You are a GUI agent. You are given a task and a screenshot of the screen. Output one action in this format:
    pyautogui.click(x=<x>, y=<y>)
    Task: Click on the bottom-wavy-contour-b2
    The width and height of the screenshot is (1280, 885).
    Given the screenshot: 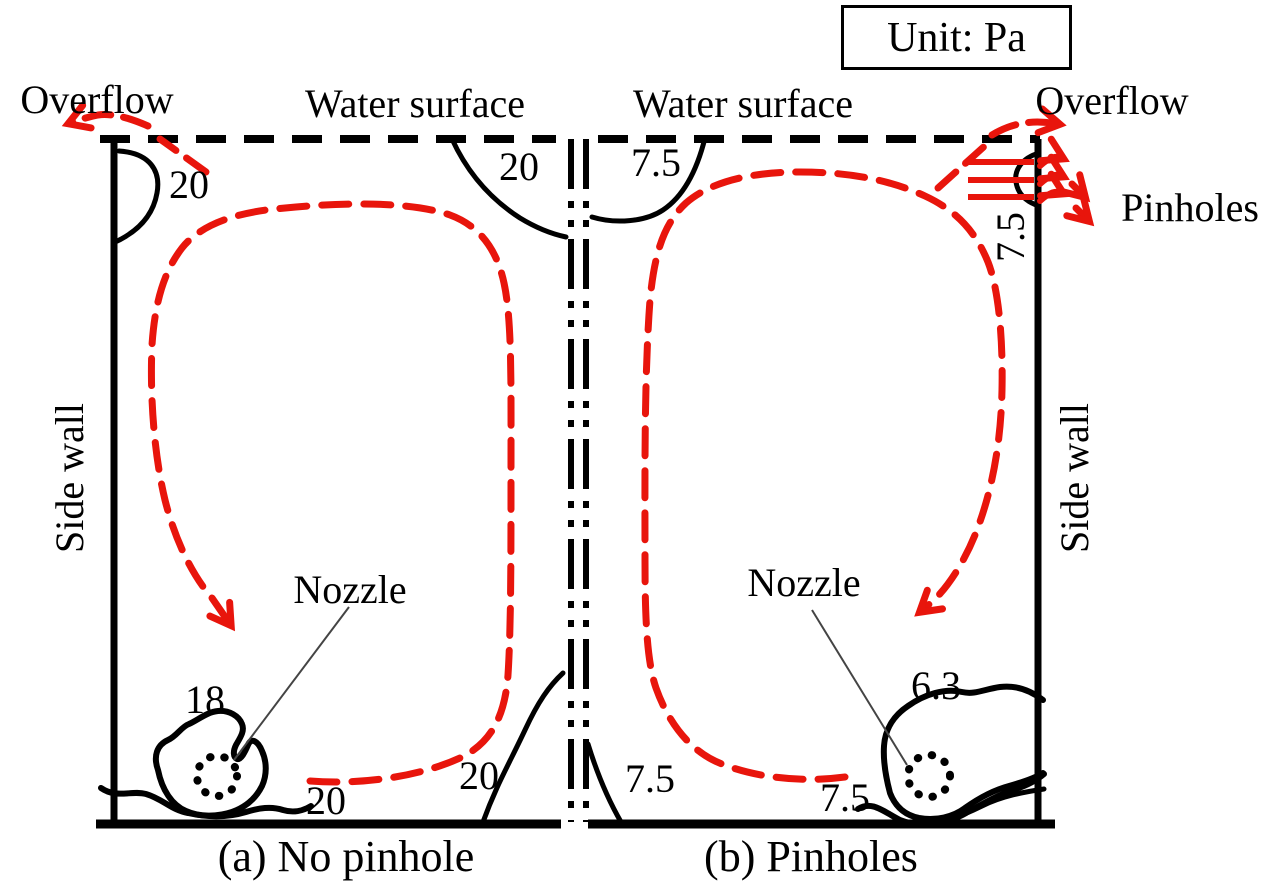 What is the action you would take?
    pyautogui.click(x=975, y=806)
    